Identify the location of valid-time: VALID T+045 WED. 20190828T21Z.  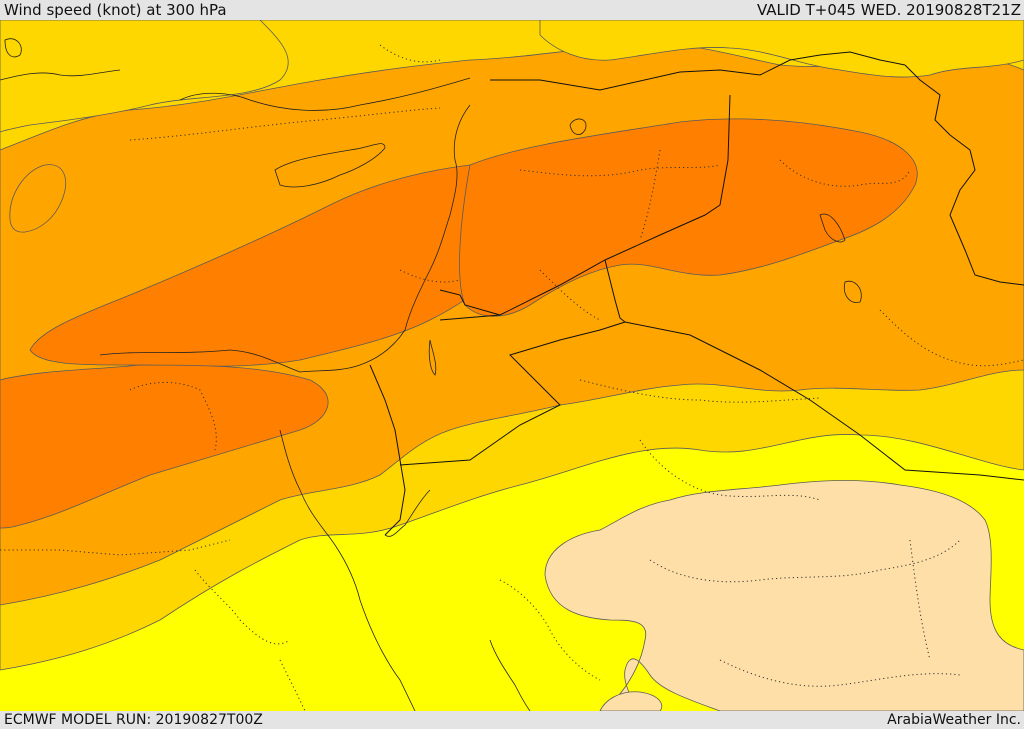
(888, 10).